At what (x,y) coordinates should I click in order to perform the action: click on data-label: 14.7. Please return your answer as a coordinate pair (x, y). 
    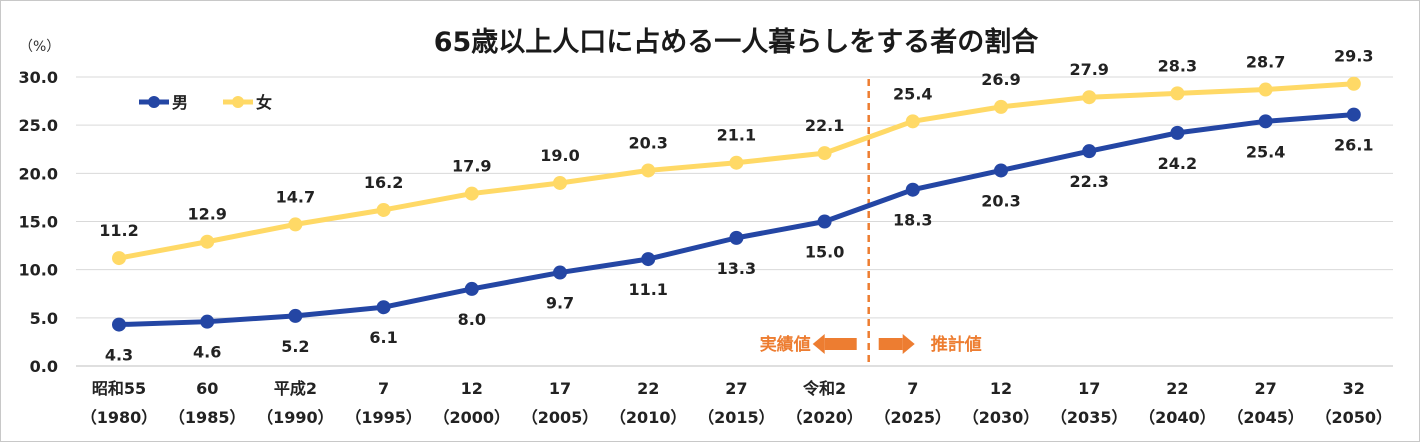
    Looking at the image, I should click on (295, 196).